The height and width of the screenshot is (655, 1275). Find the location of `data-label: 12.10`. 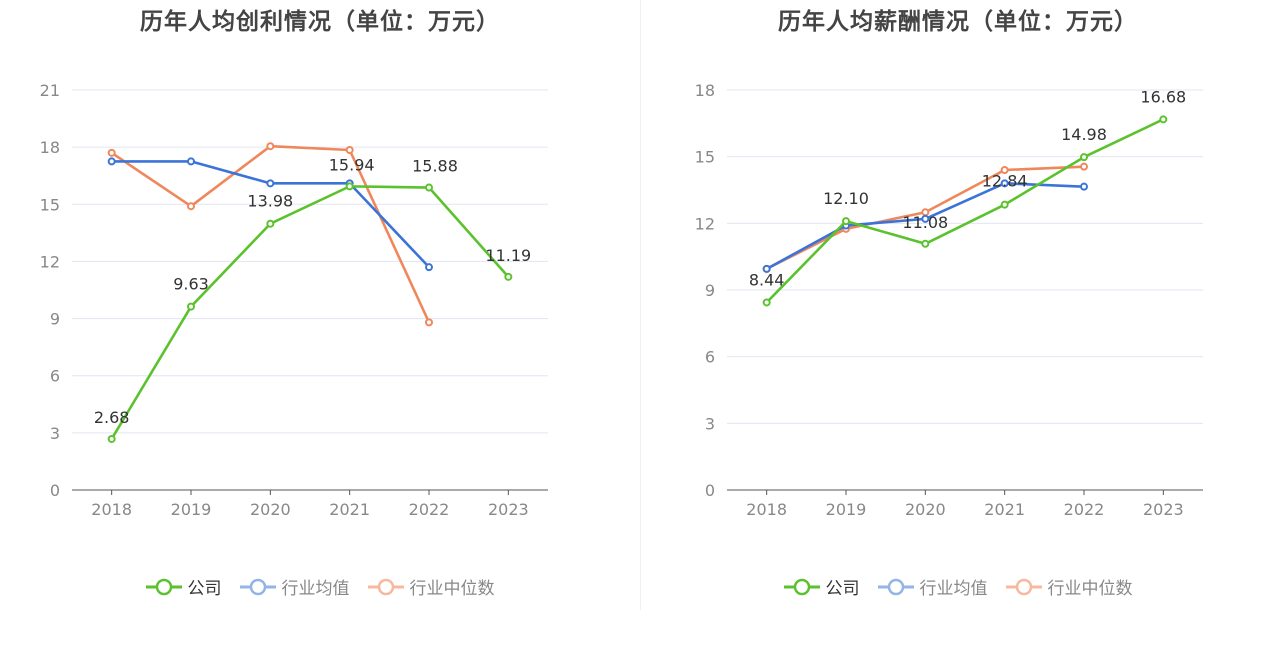

data-label: 12.10 is located at coordinates (846, 198).